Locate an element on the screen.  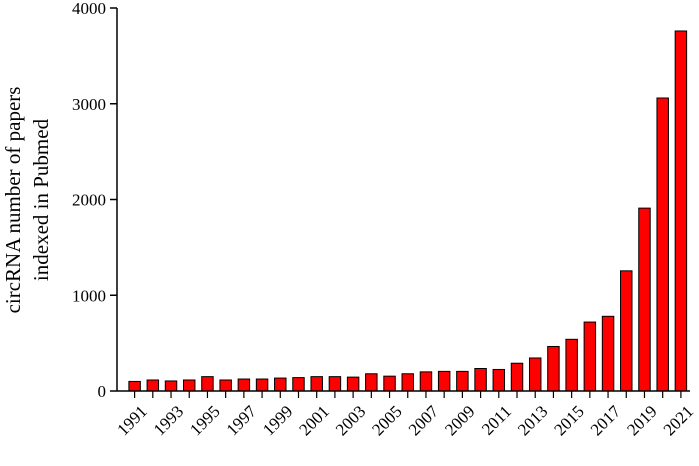
bar-2009 is located at coordinates (462, 381).